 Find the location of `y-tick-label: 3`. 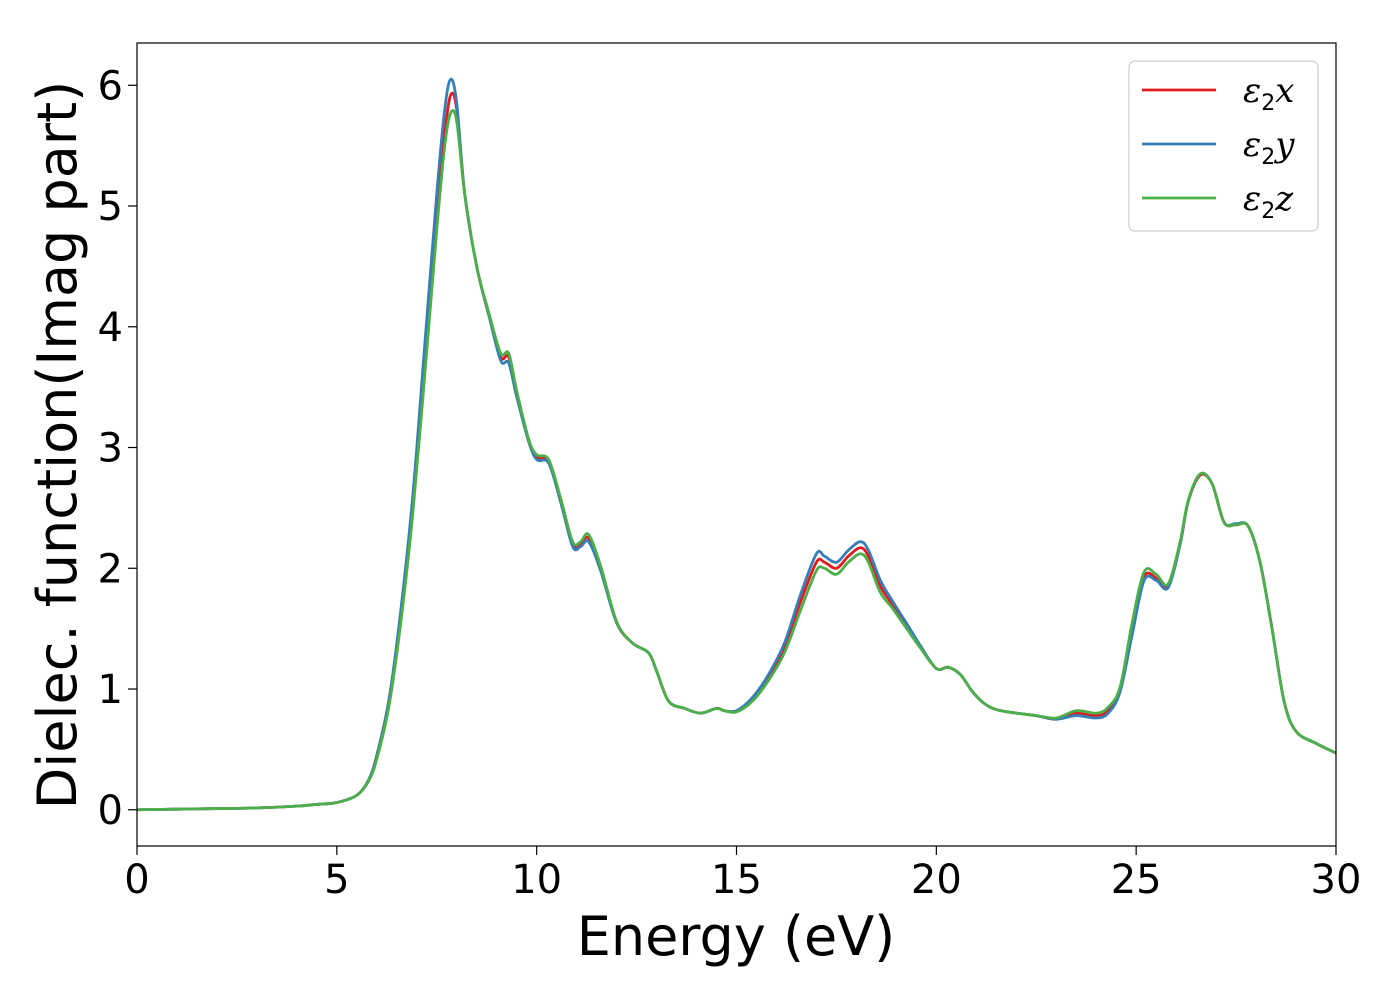

y-tick-label: 3 is located at coordinates (110, 449).